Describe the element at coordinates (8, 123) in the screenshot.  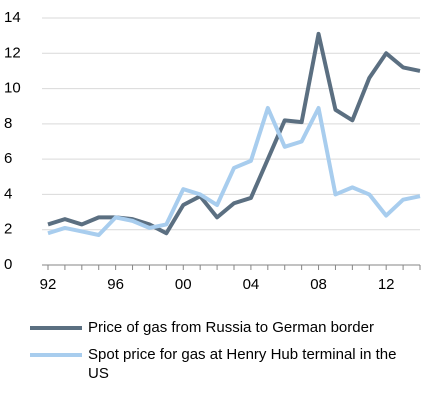
I see `y-tick-label: 8` at that location.